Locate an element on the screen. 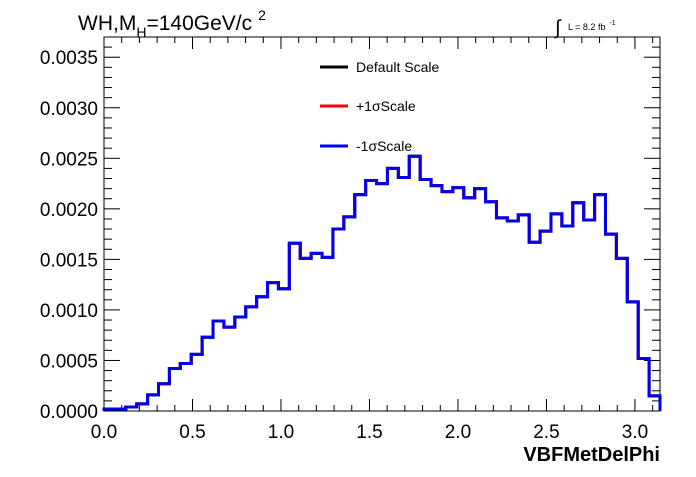  y-tick-label: 0.0035 is located at coordinates (69, 58).